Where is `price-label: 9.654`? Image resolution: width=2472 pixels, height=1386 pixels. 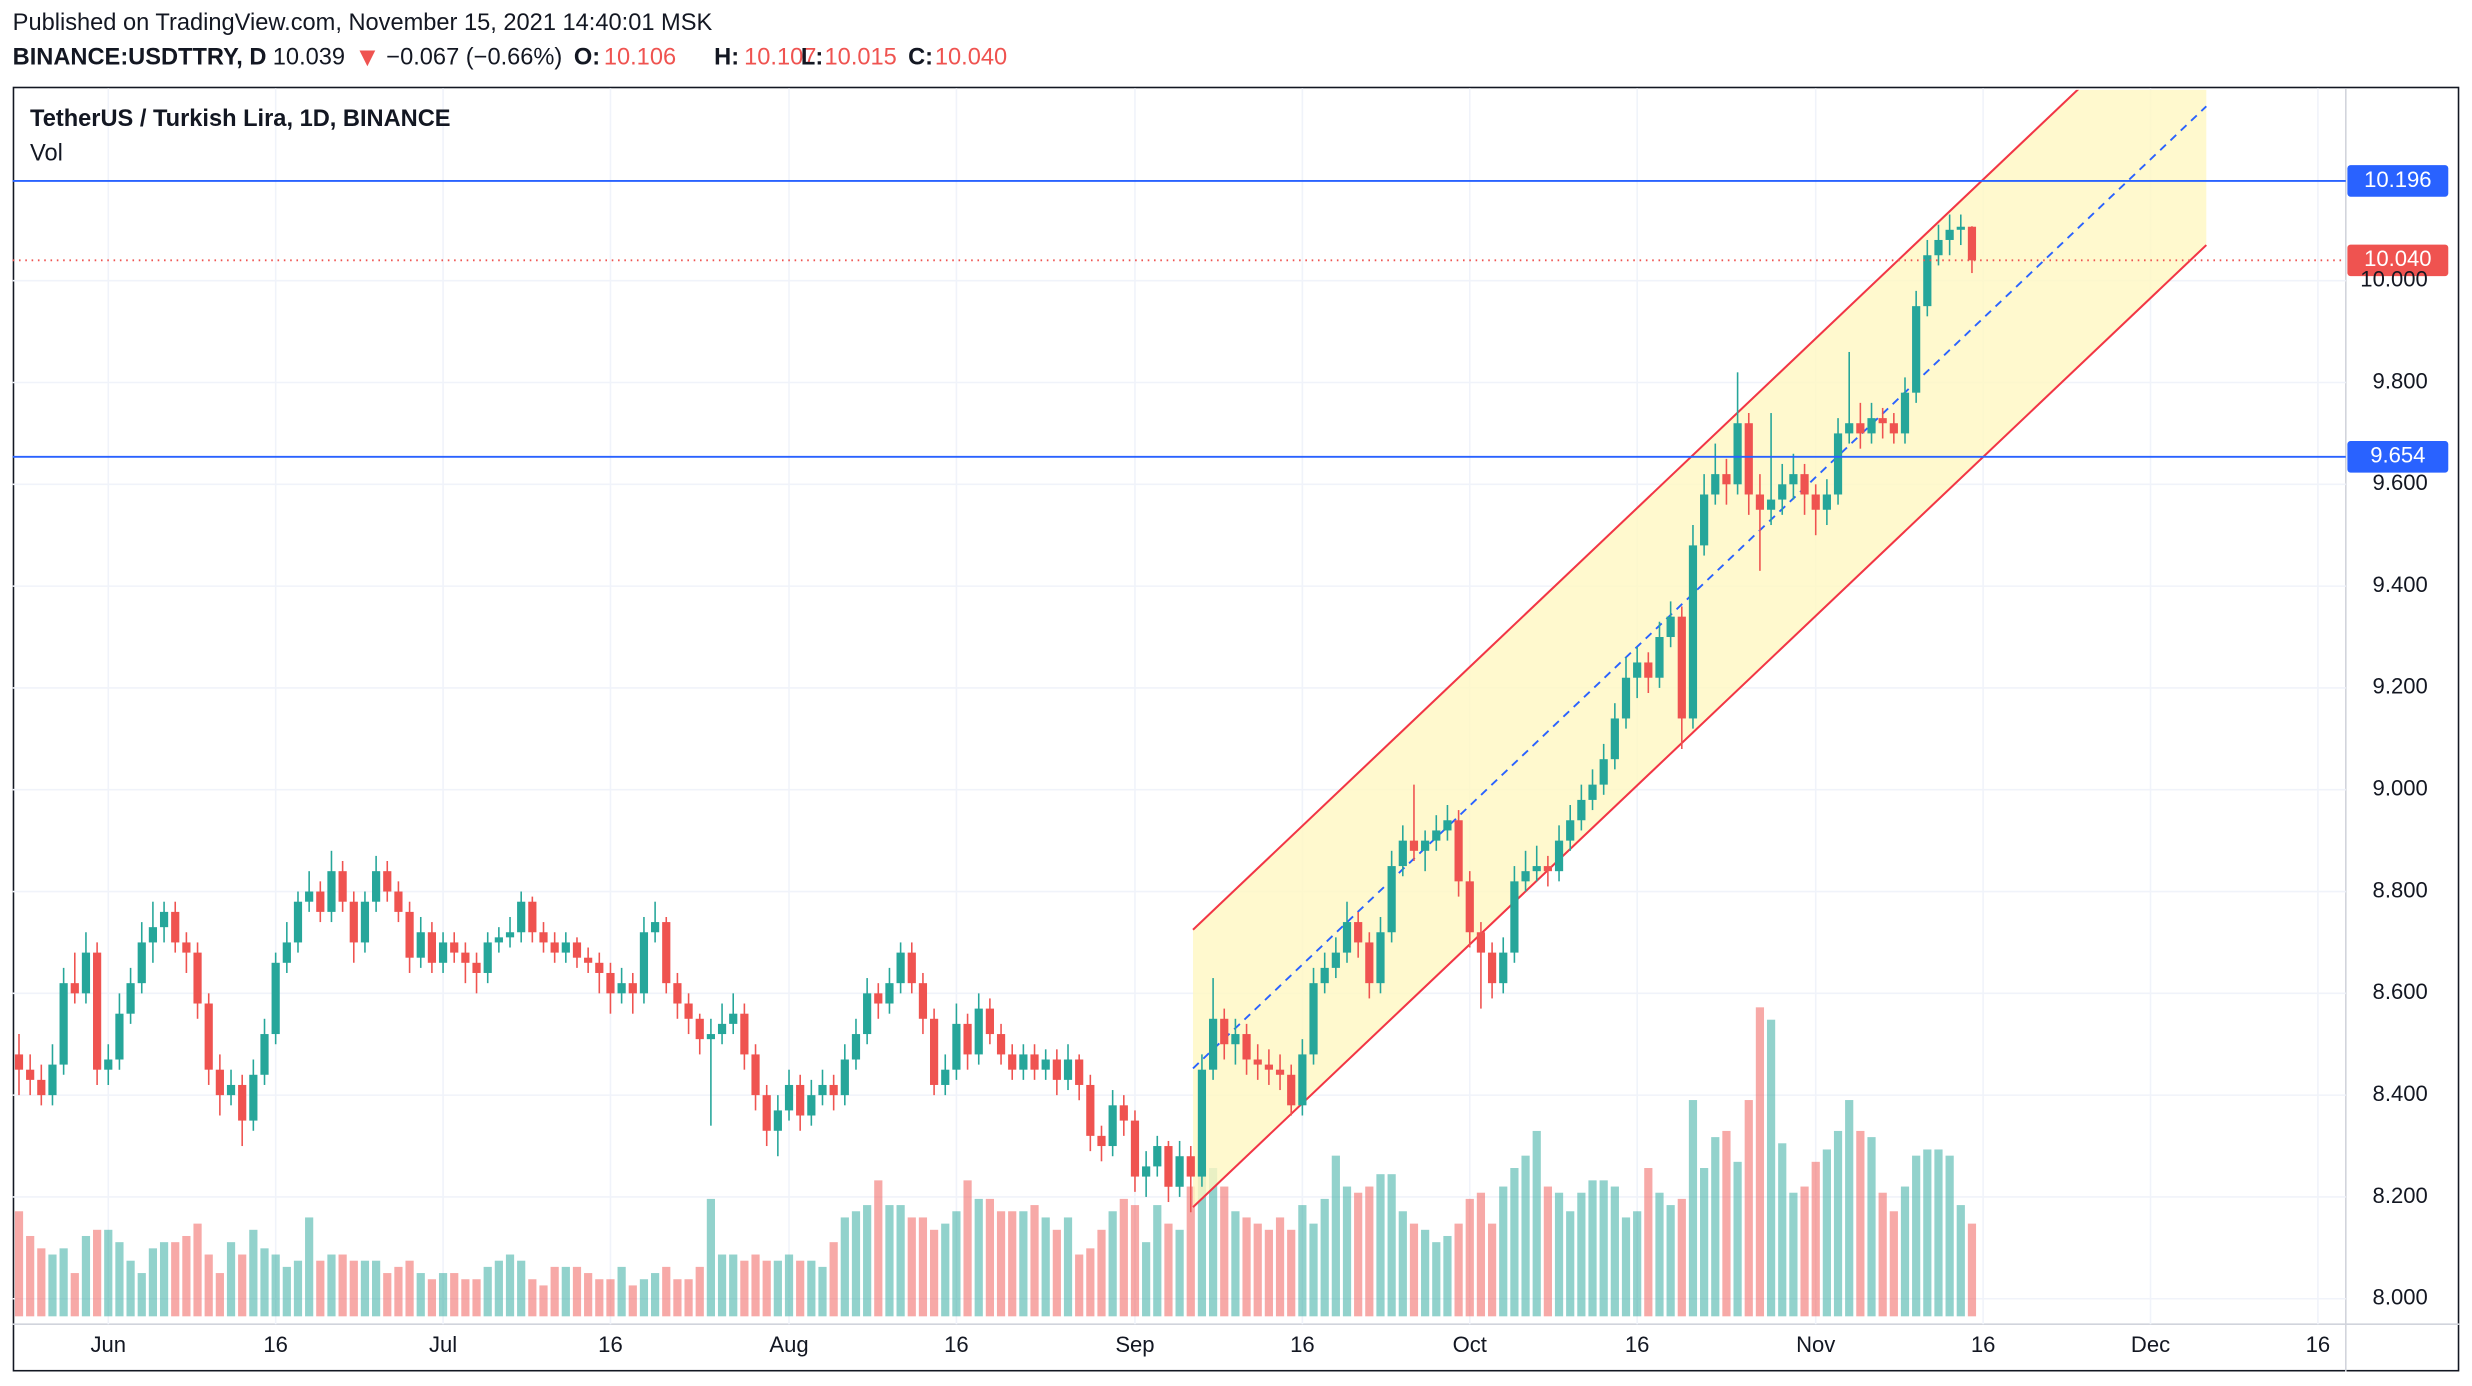
price-label: 9.654 is located at coordinates (2397, 455).